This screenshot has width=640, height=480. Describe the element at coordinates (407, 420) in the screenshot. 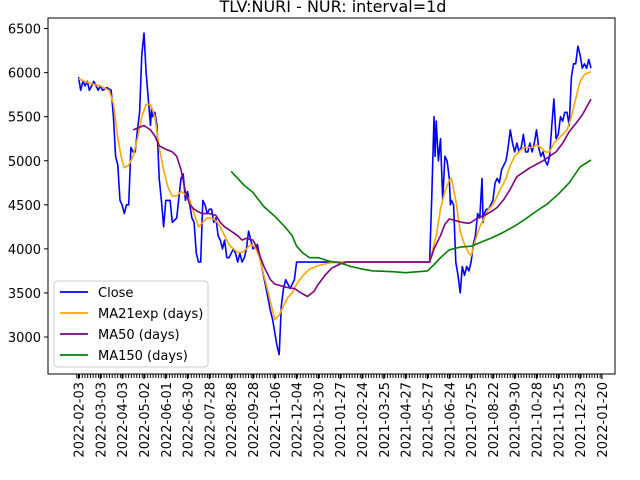

I see `x-tick-label: 2021-04-27` at that location.